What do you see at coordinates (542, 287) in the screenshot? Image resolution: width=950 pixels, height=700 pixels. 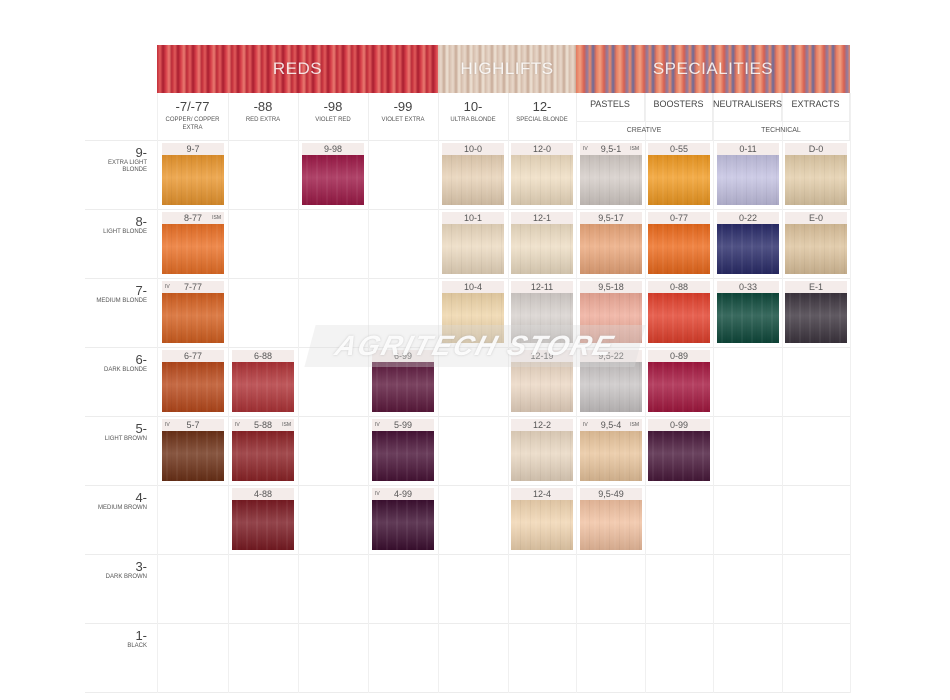 I see `swatch-label: 12-11` at bounding box center [542, 287].